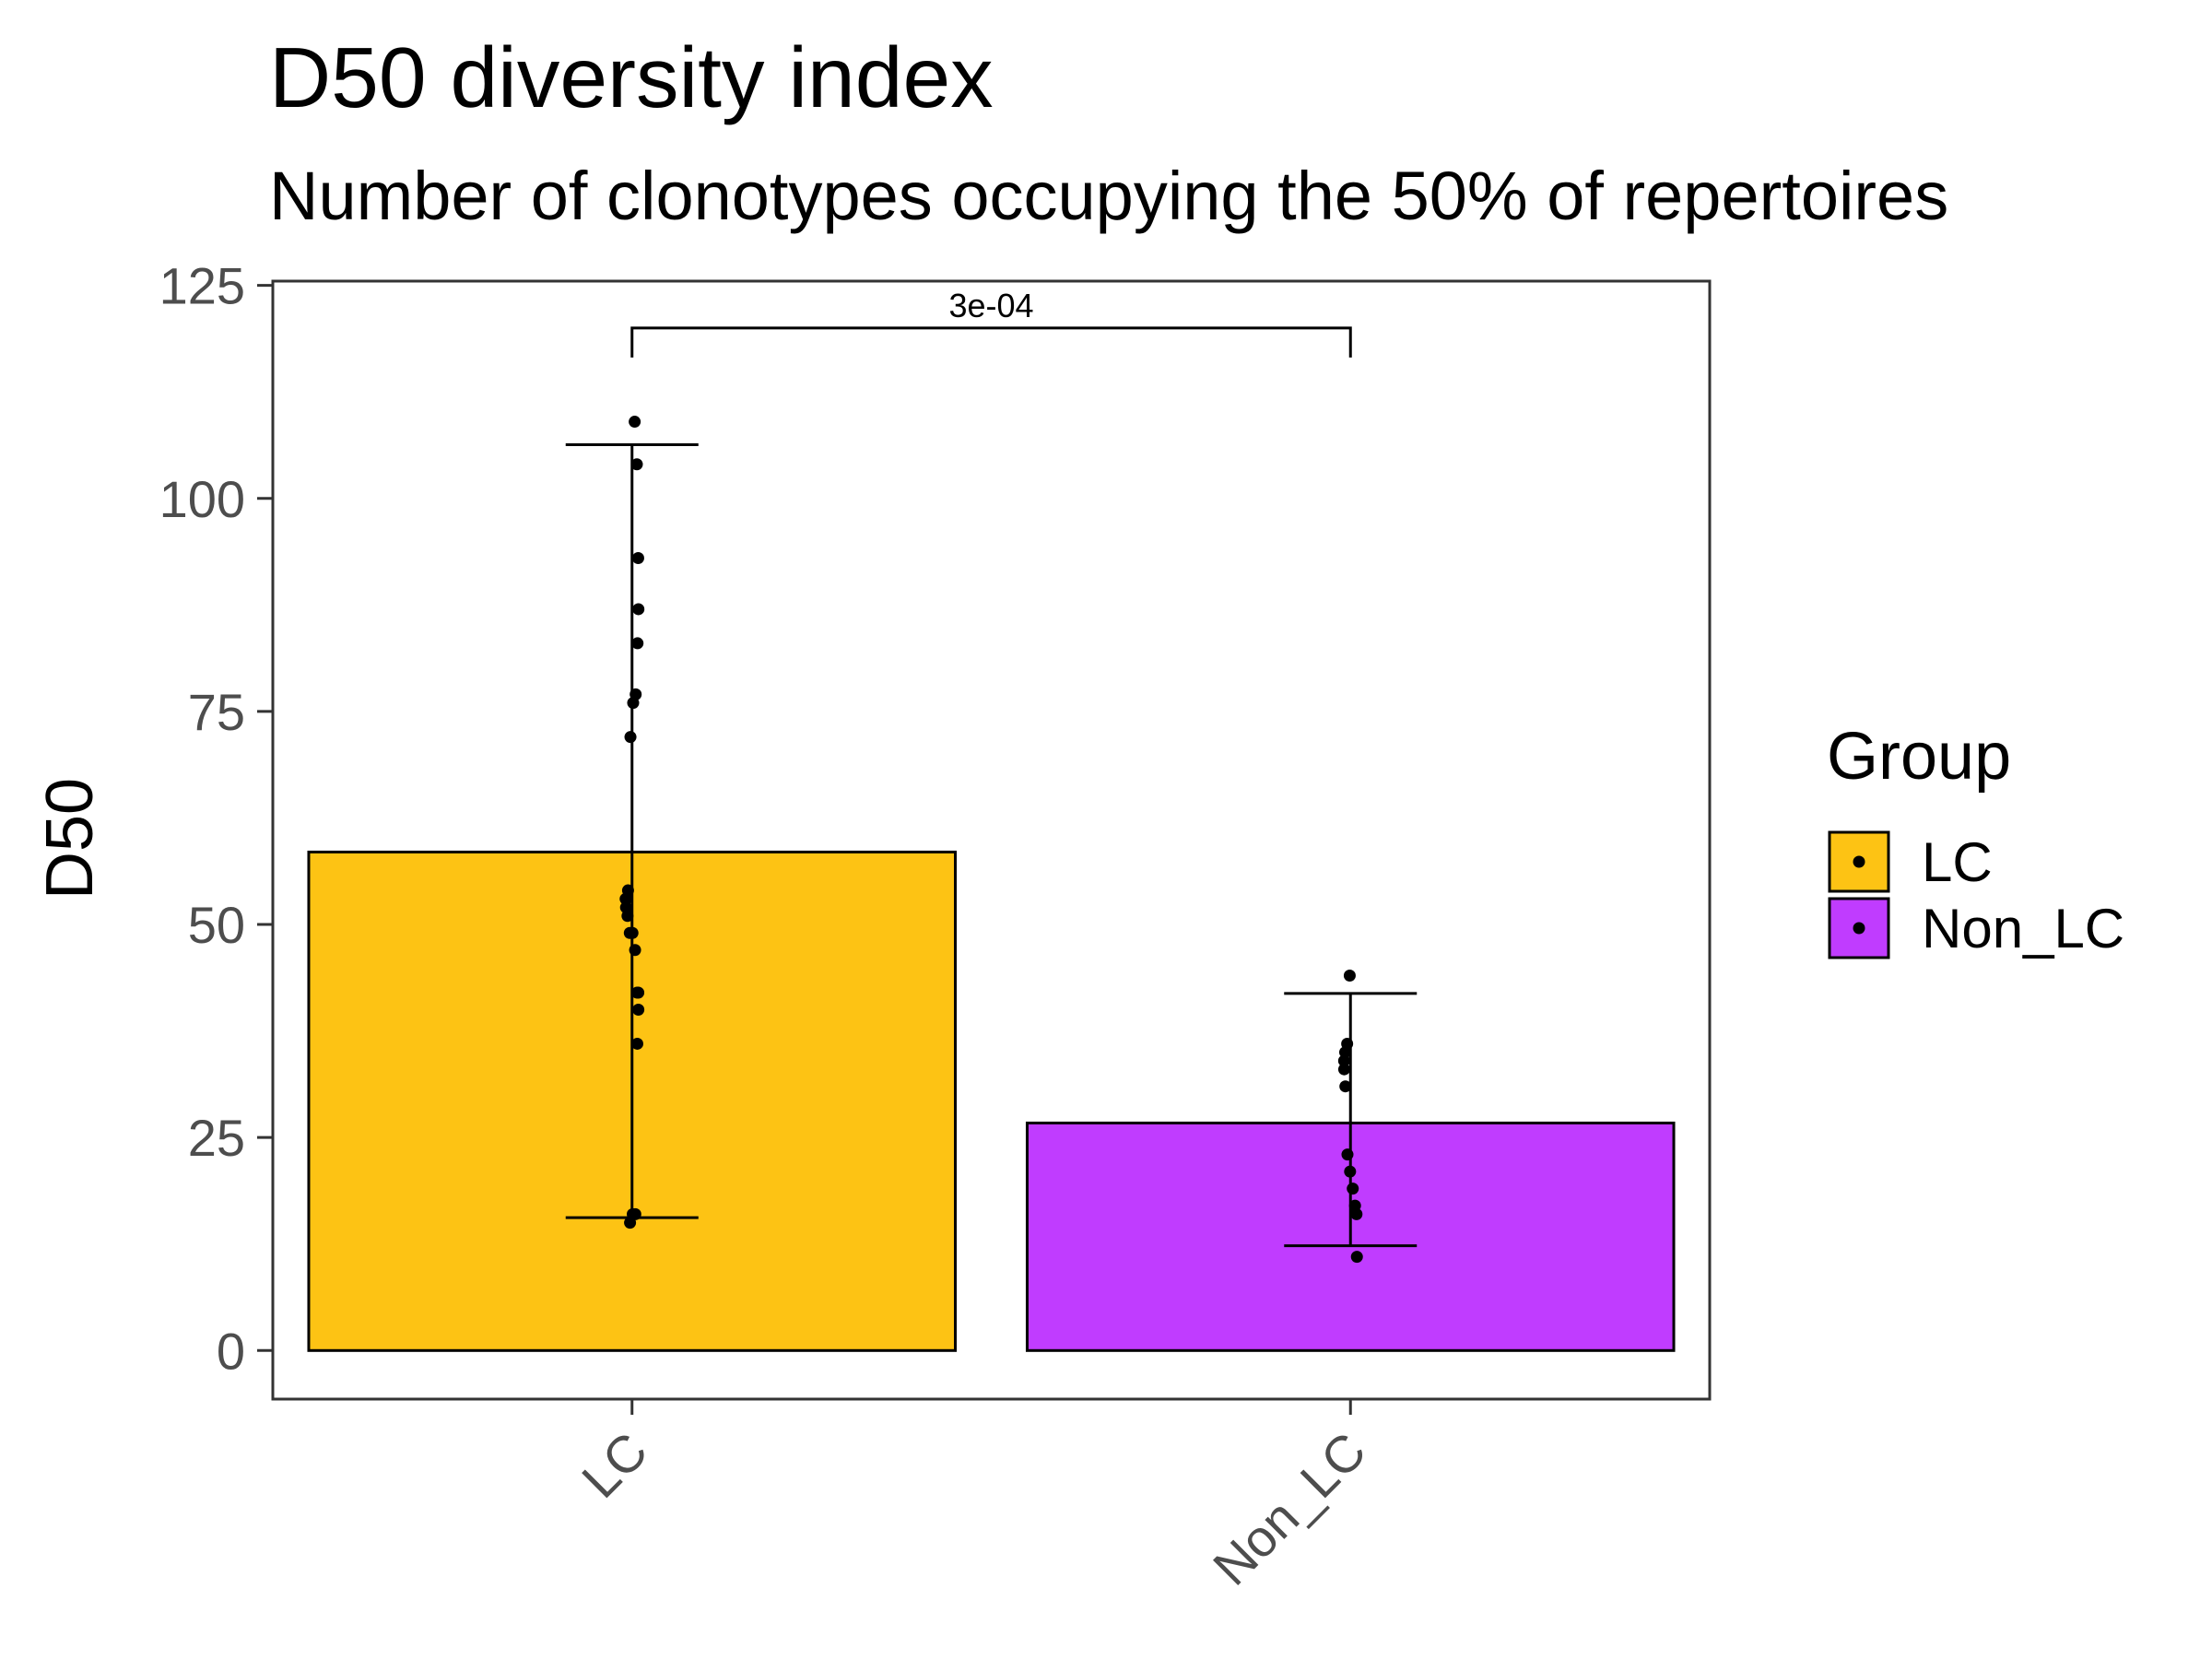 Image resolution: width=2212 pixels, height=1659 pixels. I want to click on legend-item-non-lc: Non_LC, so click(1976, 928).